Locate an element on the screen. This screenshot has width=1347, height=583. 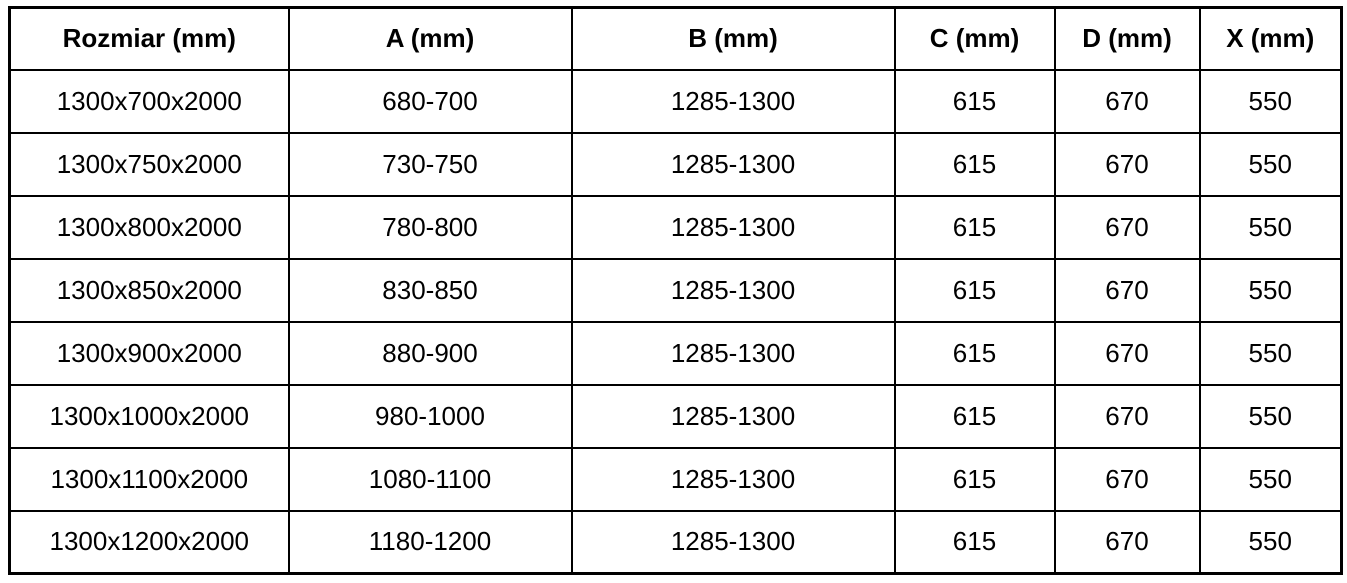
table-cell: 1300x900x2000 is located at coordinates (149, 353).